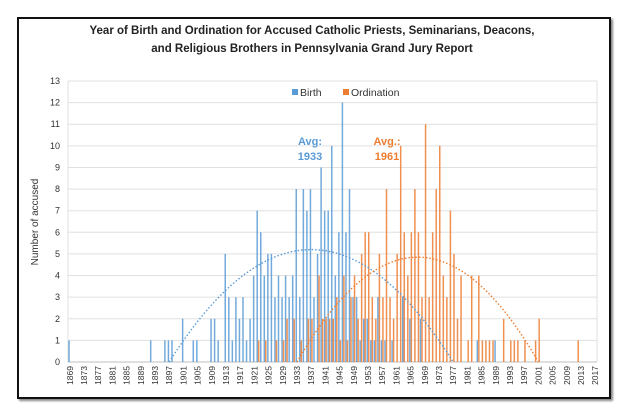 This screenshot has width=640, height=420. What do you see at coordinates (310, 275) in the screenshot?
I see `birth-bar-1937` at bounding box center [310, 275].